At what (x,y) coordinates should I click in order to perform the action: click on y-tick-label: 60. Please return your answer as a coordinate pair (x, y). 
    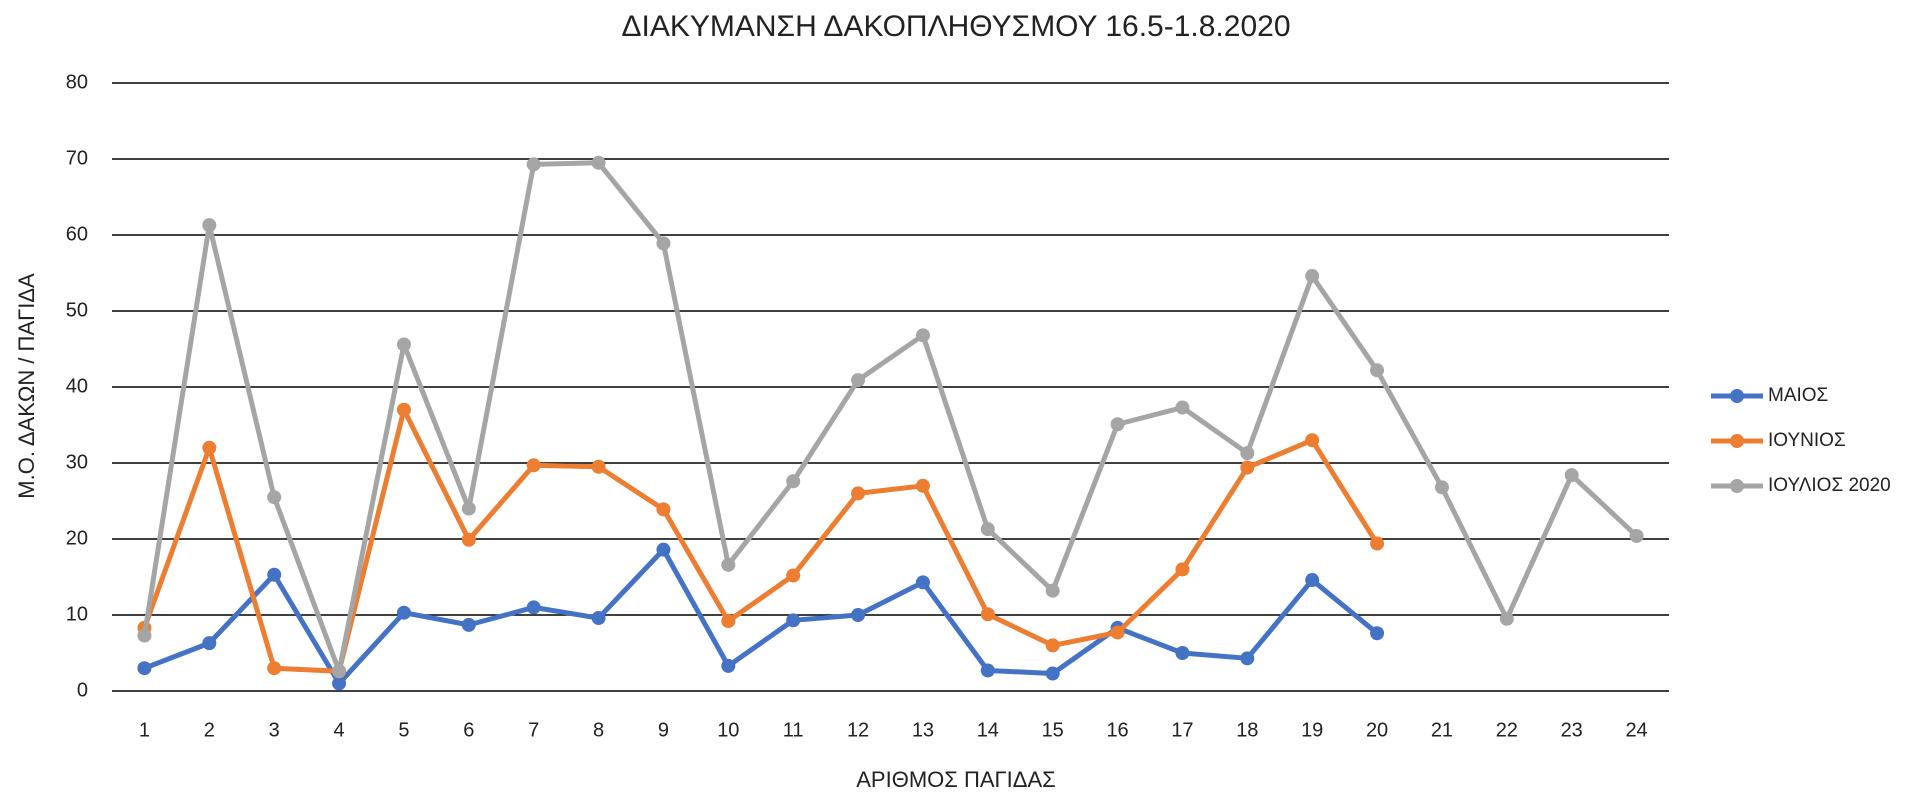
    Looking at the image, I should click on (77, 234).